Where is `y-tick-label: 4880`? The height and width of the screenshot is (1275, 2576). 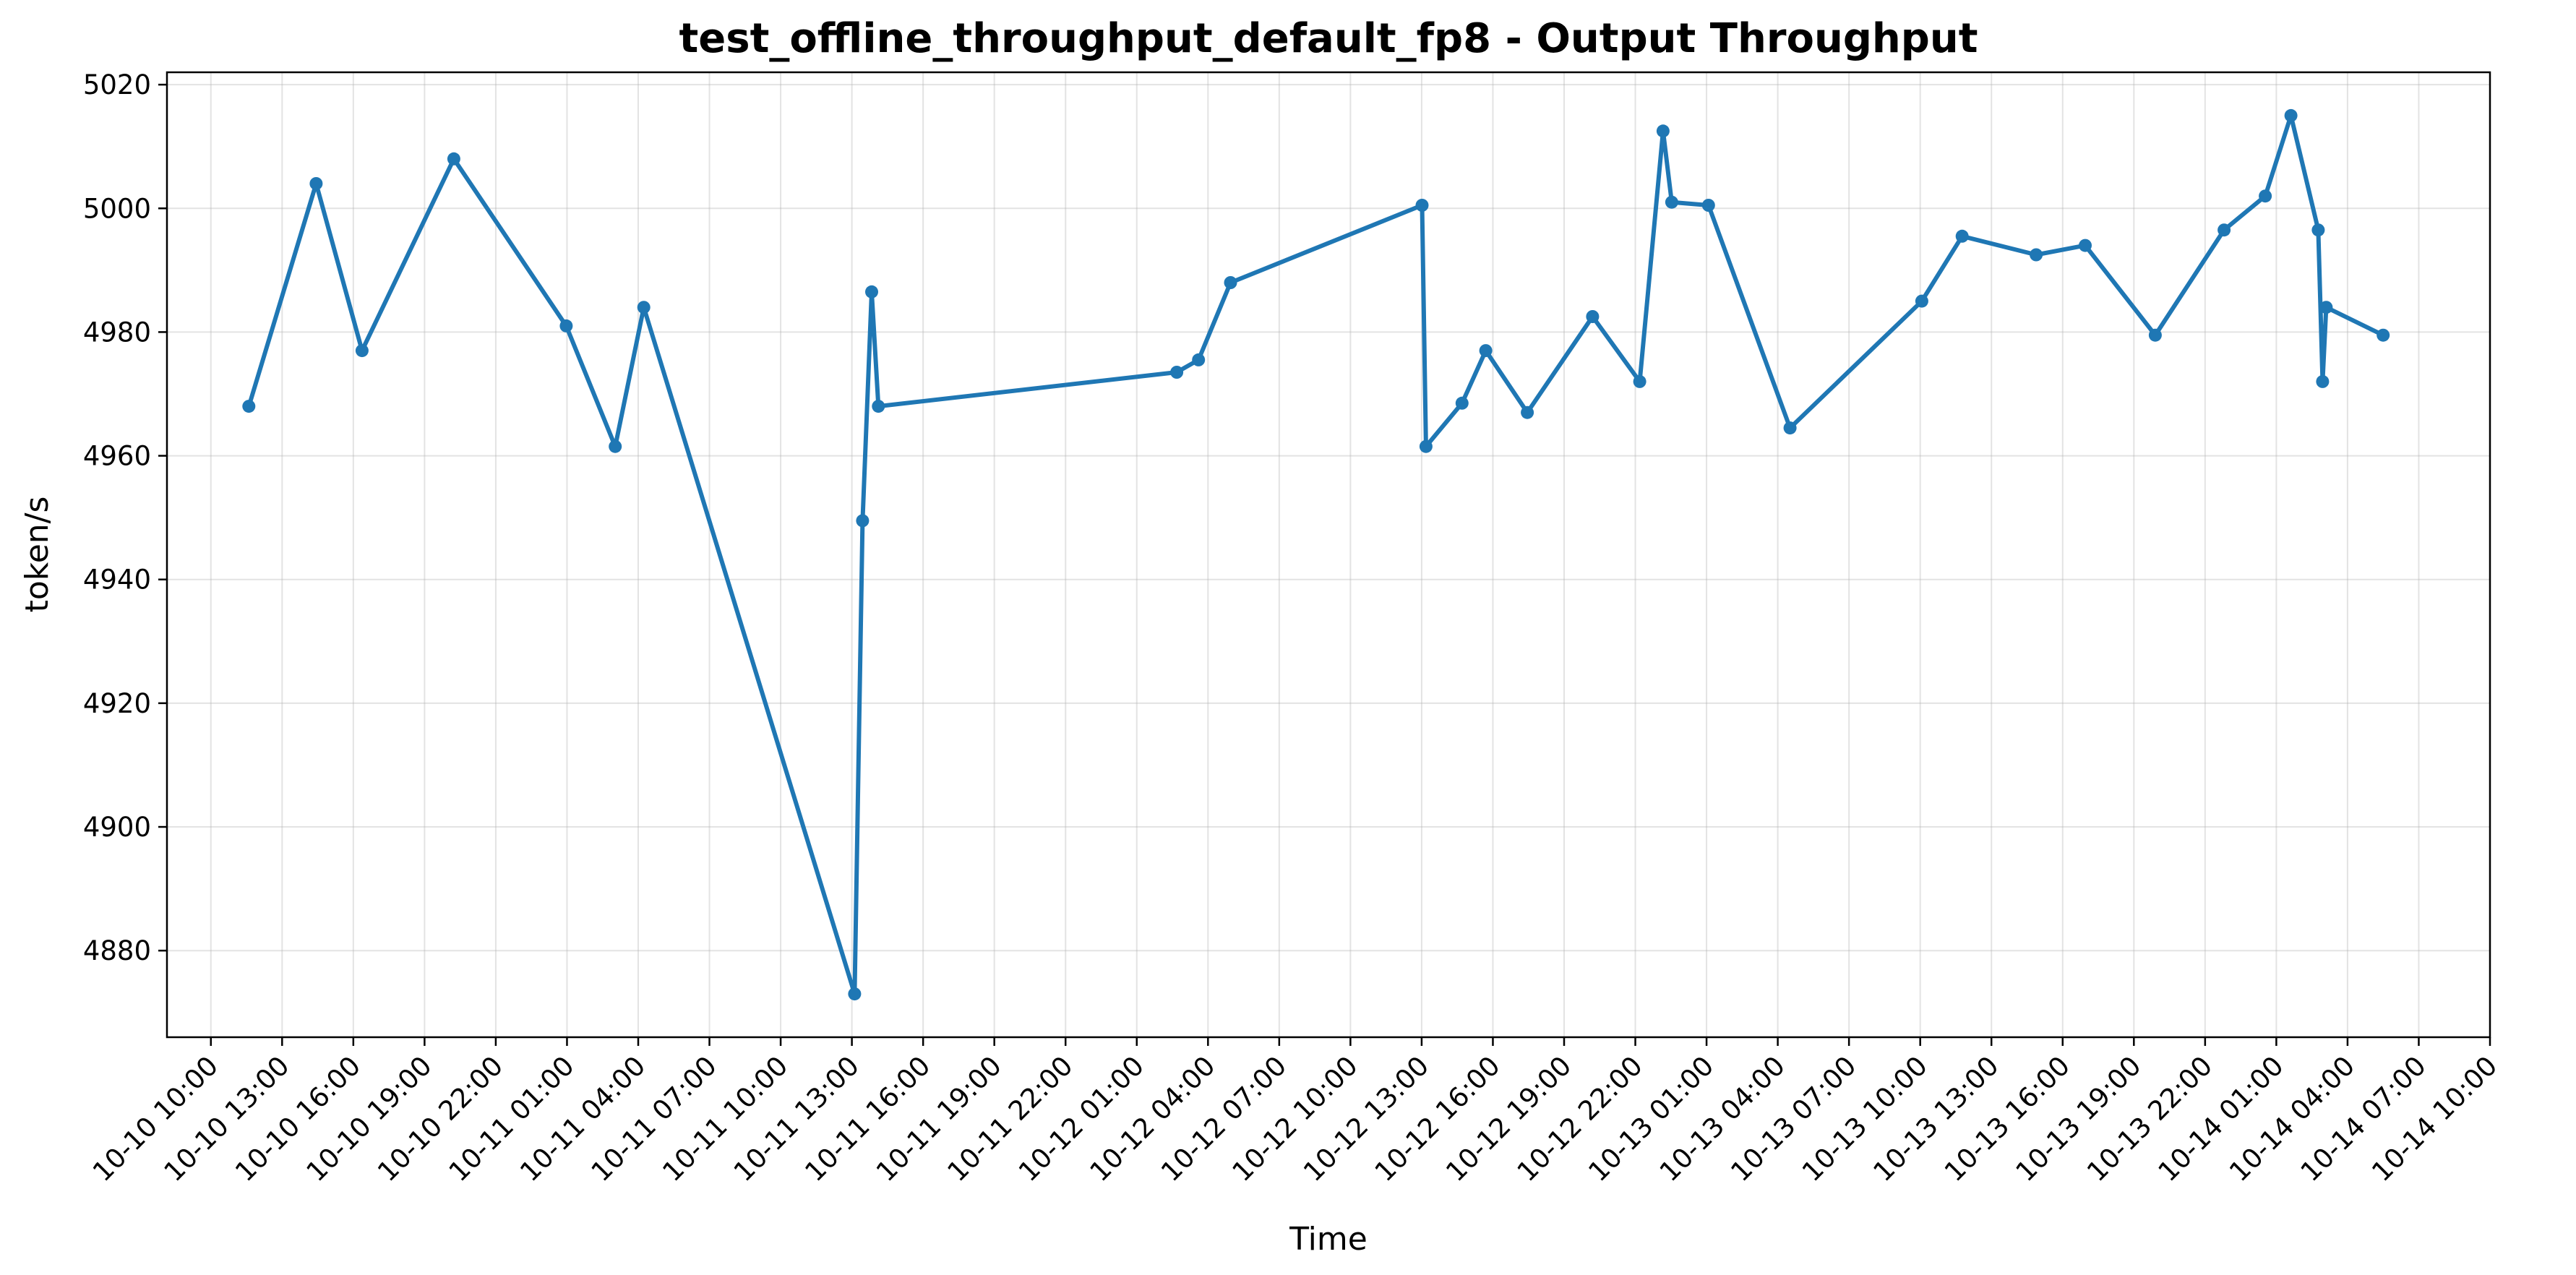
y-tick-label: 4880 is located at coordinates (117, 950).